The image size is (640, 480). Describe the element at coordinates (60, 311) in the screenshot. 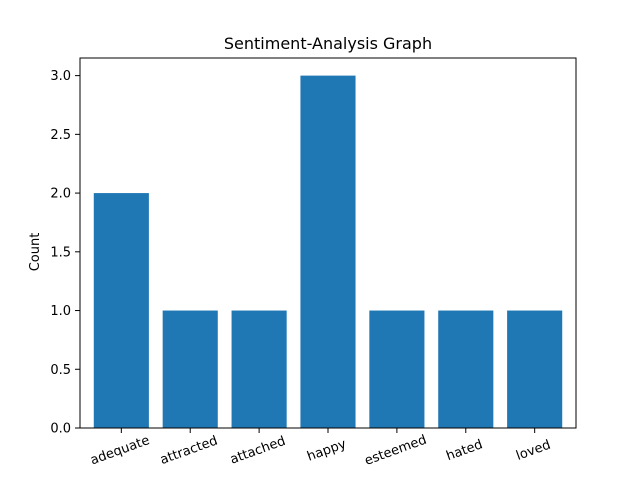

I see `y-tick-label: 1.0` at that location.